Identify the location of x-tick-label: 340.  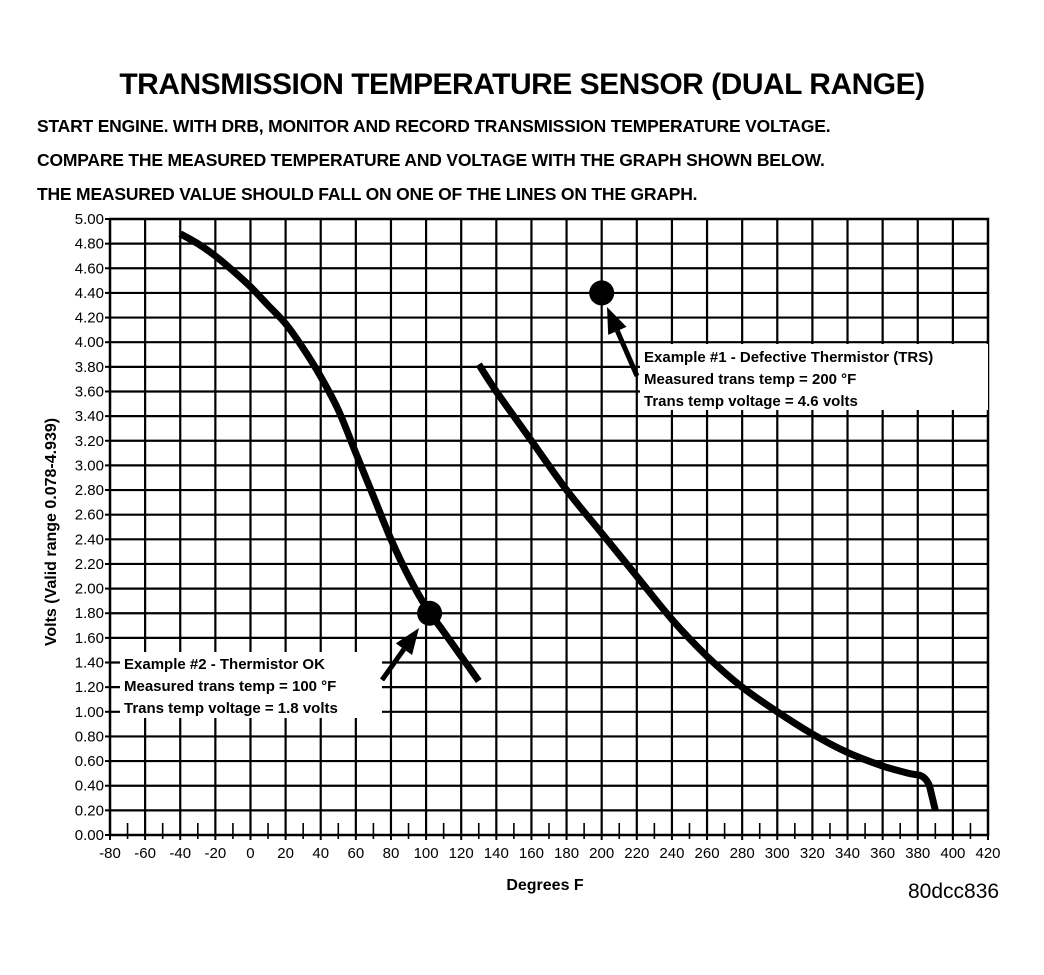
(847, 853).